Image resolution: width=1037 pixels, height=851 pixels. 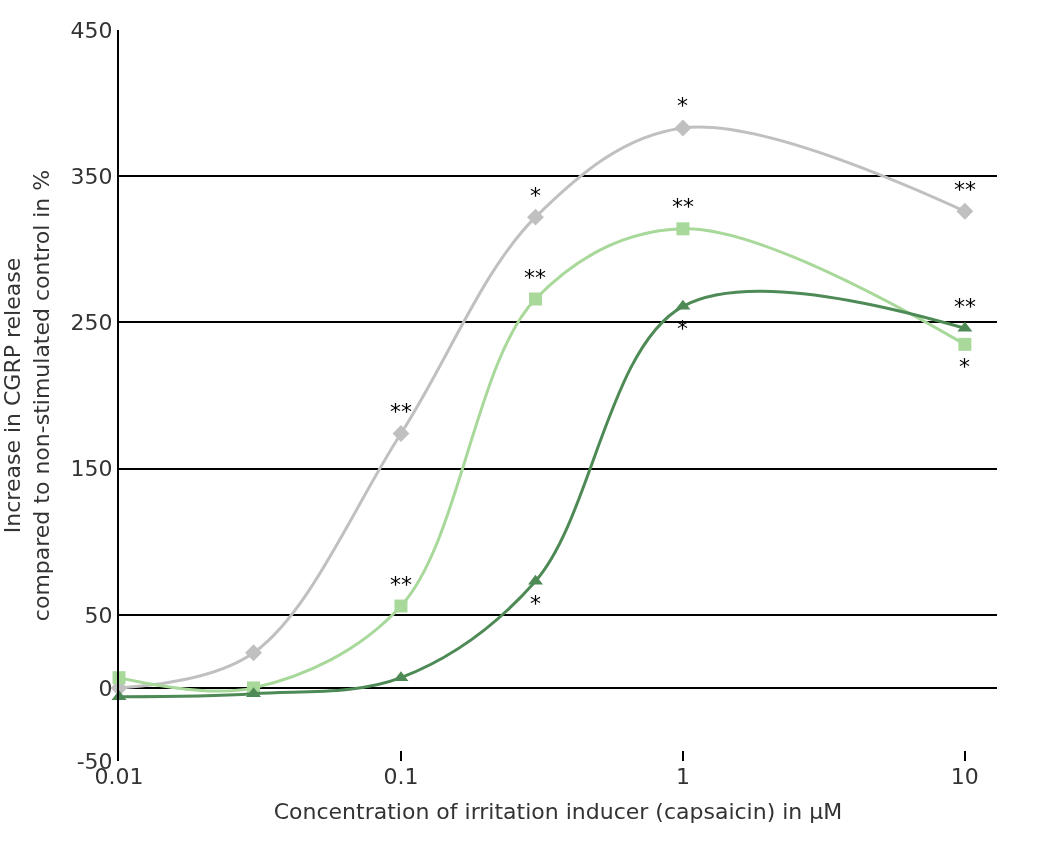 I want to click on y-tick-label: 50, so click(x=98, y=615).